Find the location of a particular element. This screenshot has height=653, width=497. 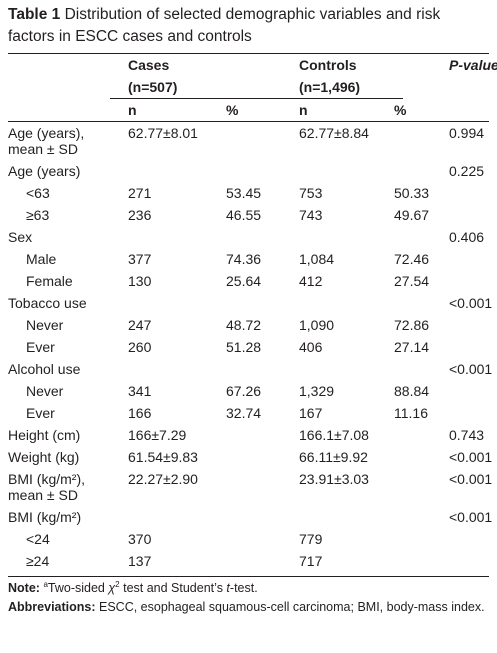

row-label: Height (cm) is located at coordinates (44, 435).